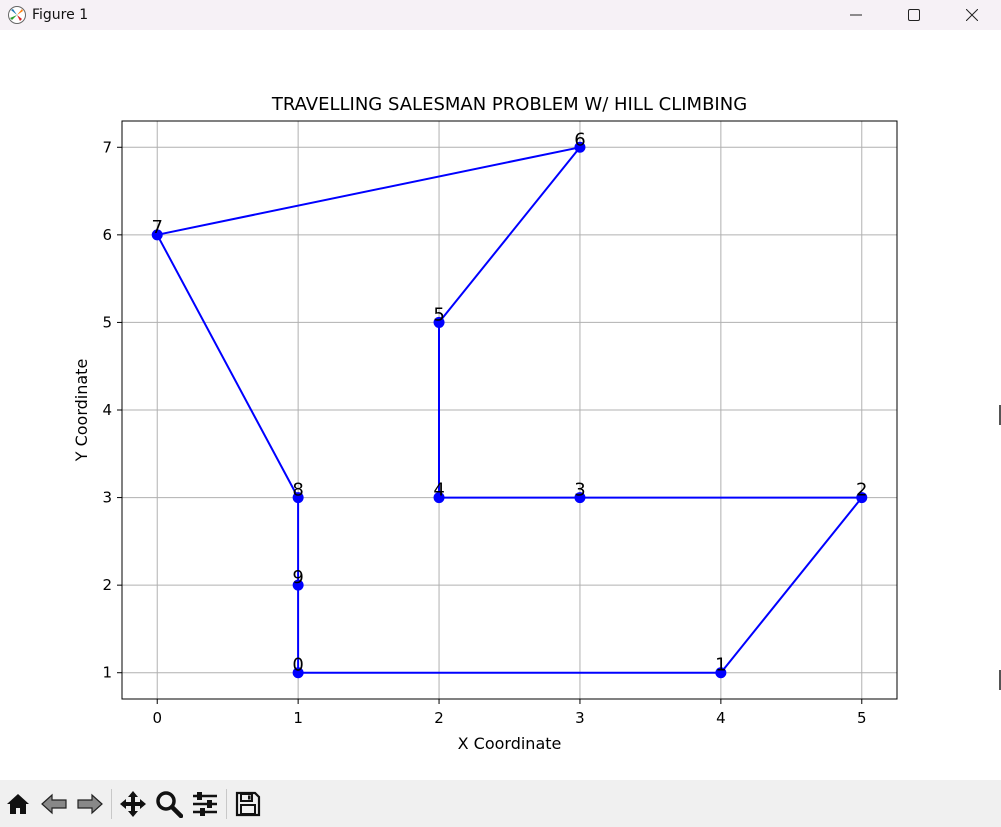 The width and height of the screenshot is (1001, 827). I want to click on y-tick-label: 7, so click(107, 147).